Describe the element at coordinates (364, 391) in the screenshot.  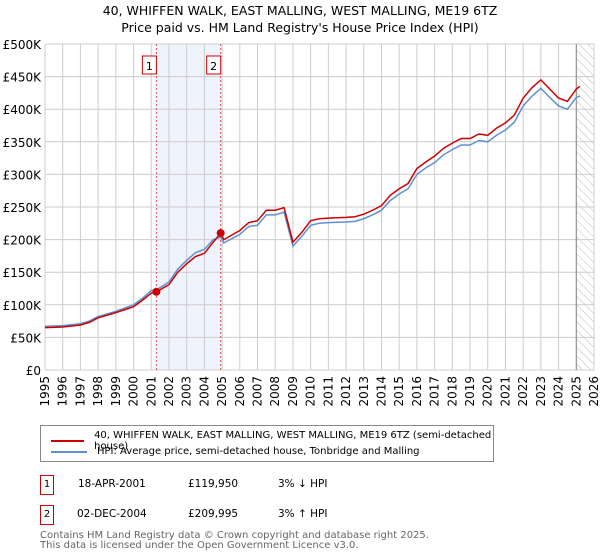
I see `x-tick-label: 2013` at that location.